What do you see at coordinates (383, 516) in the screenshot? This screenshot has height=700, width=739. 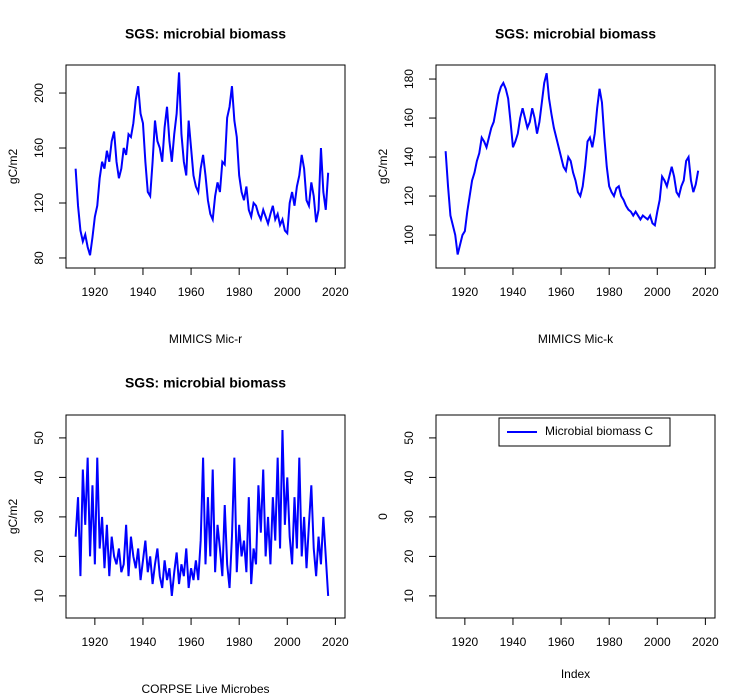 I see `y-axis-label: 0` at bounding box center [383, 516].